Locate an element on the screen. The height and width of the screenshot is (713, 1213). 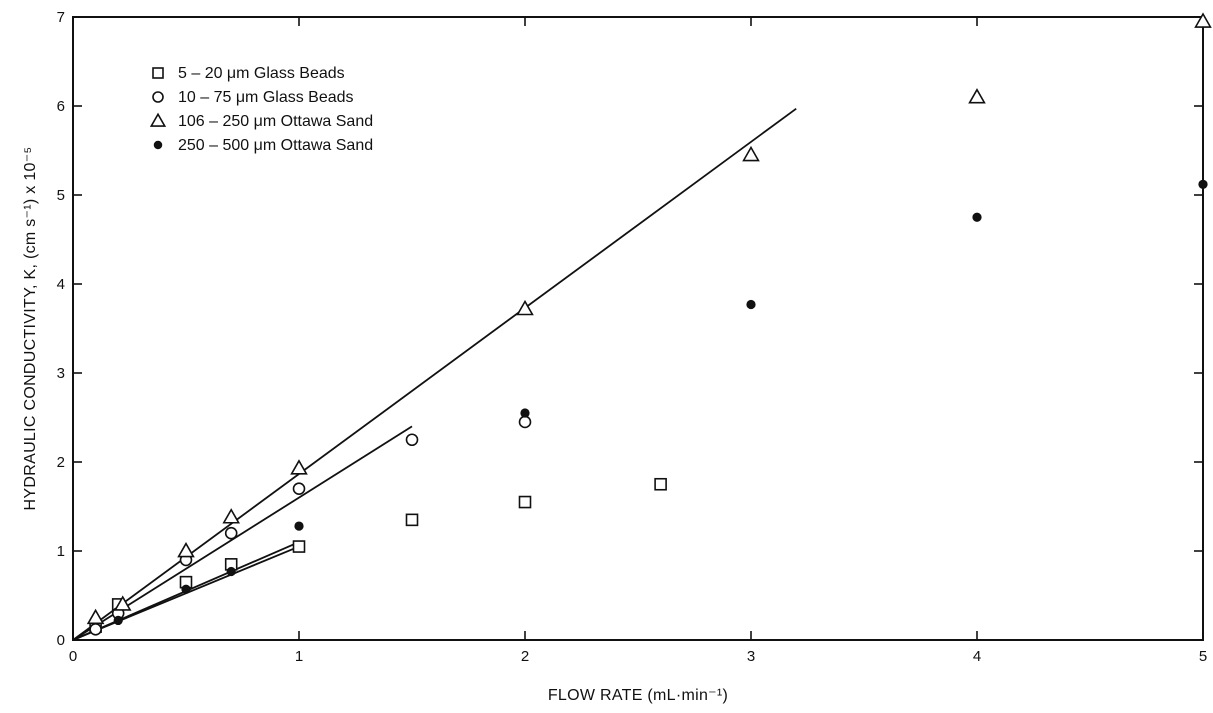
x-tick-label: 1 is located at coordinates (299, 656).